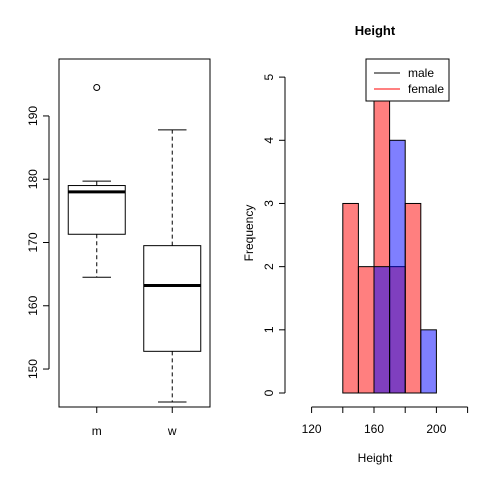  I want to click on box-m, so click(96, 180).